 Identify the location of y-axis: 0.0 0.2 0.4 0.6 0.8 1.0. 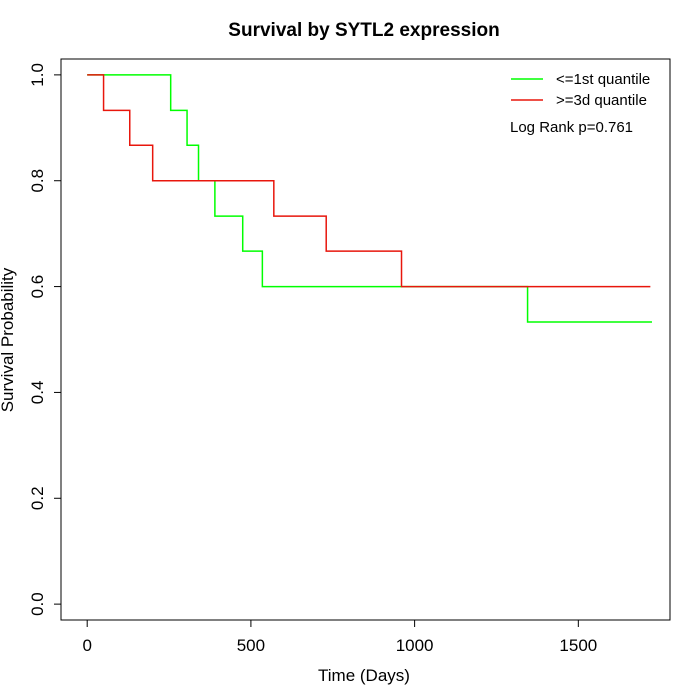
(45, 339).